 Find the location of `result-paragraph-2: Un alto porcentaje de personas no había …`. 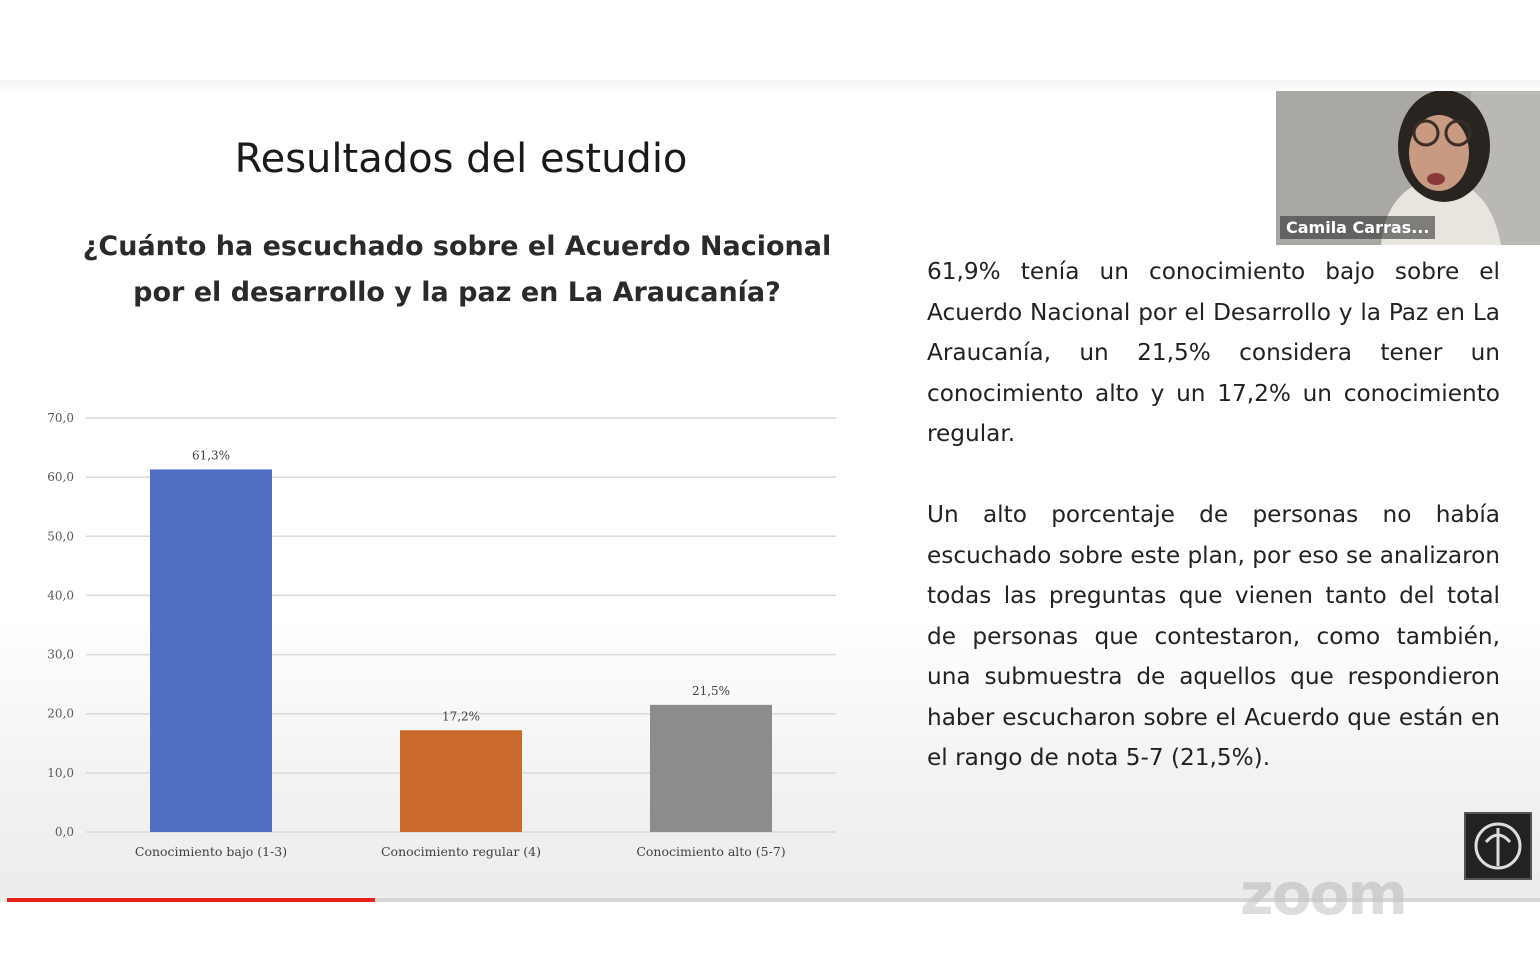

result-paragraph-2: Un alto porcentaje de personas no había … is located at coordinates (1213, 636).